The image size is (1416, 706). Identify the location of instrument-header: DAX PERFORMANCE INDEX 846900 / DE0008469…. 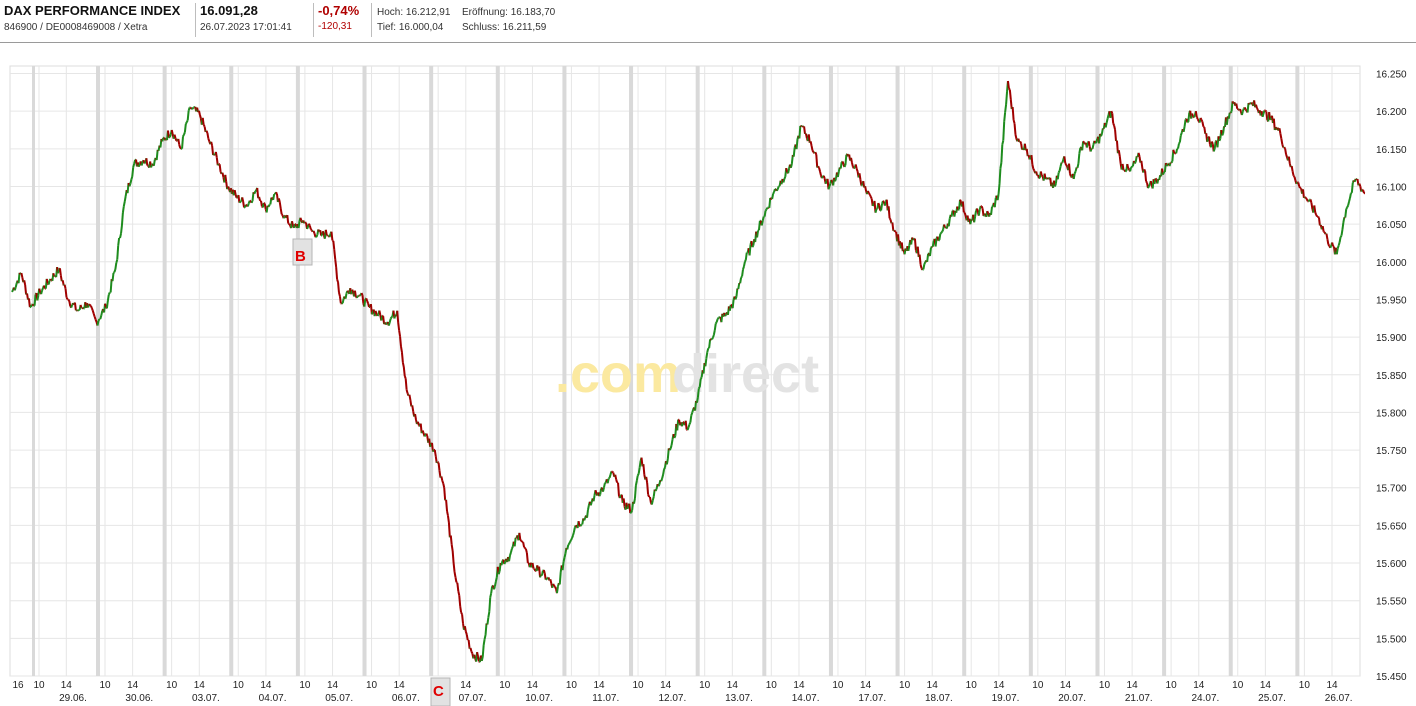
(708, 21).